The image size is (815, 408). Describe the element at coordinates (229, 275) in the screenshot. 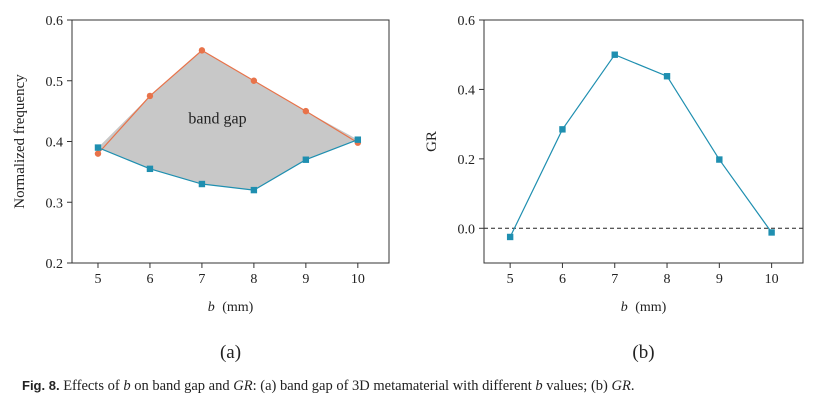

I see `panel-a-x-ticks: 5 6 7 8 9 10` at that location.